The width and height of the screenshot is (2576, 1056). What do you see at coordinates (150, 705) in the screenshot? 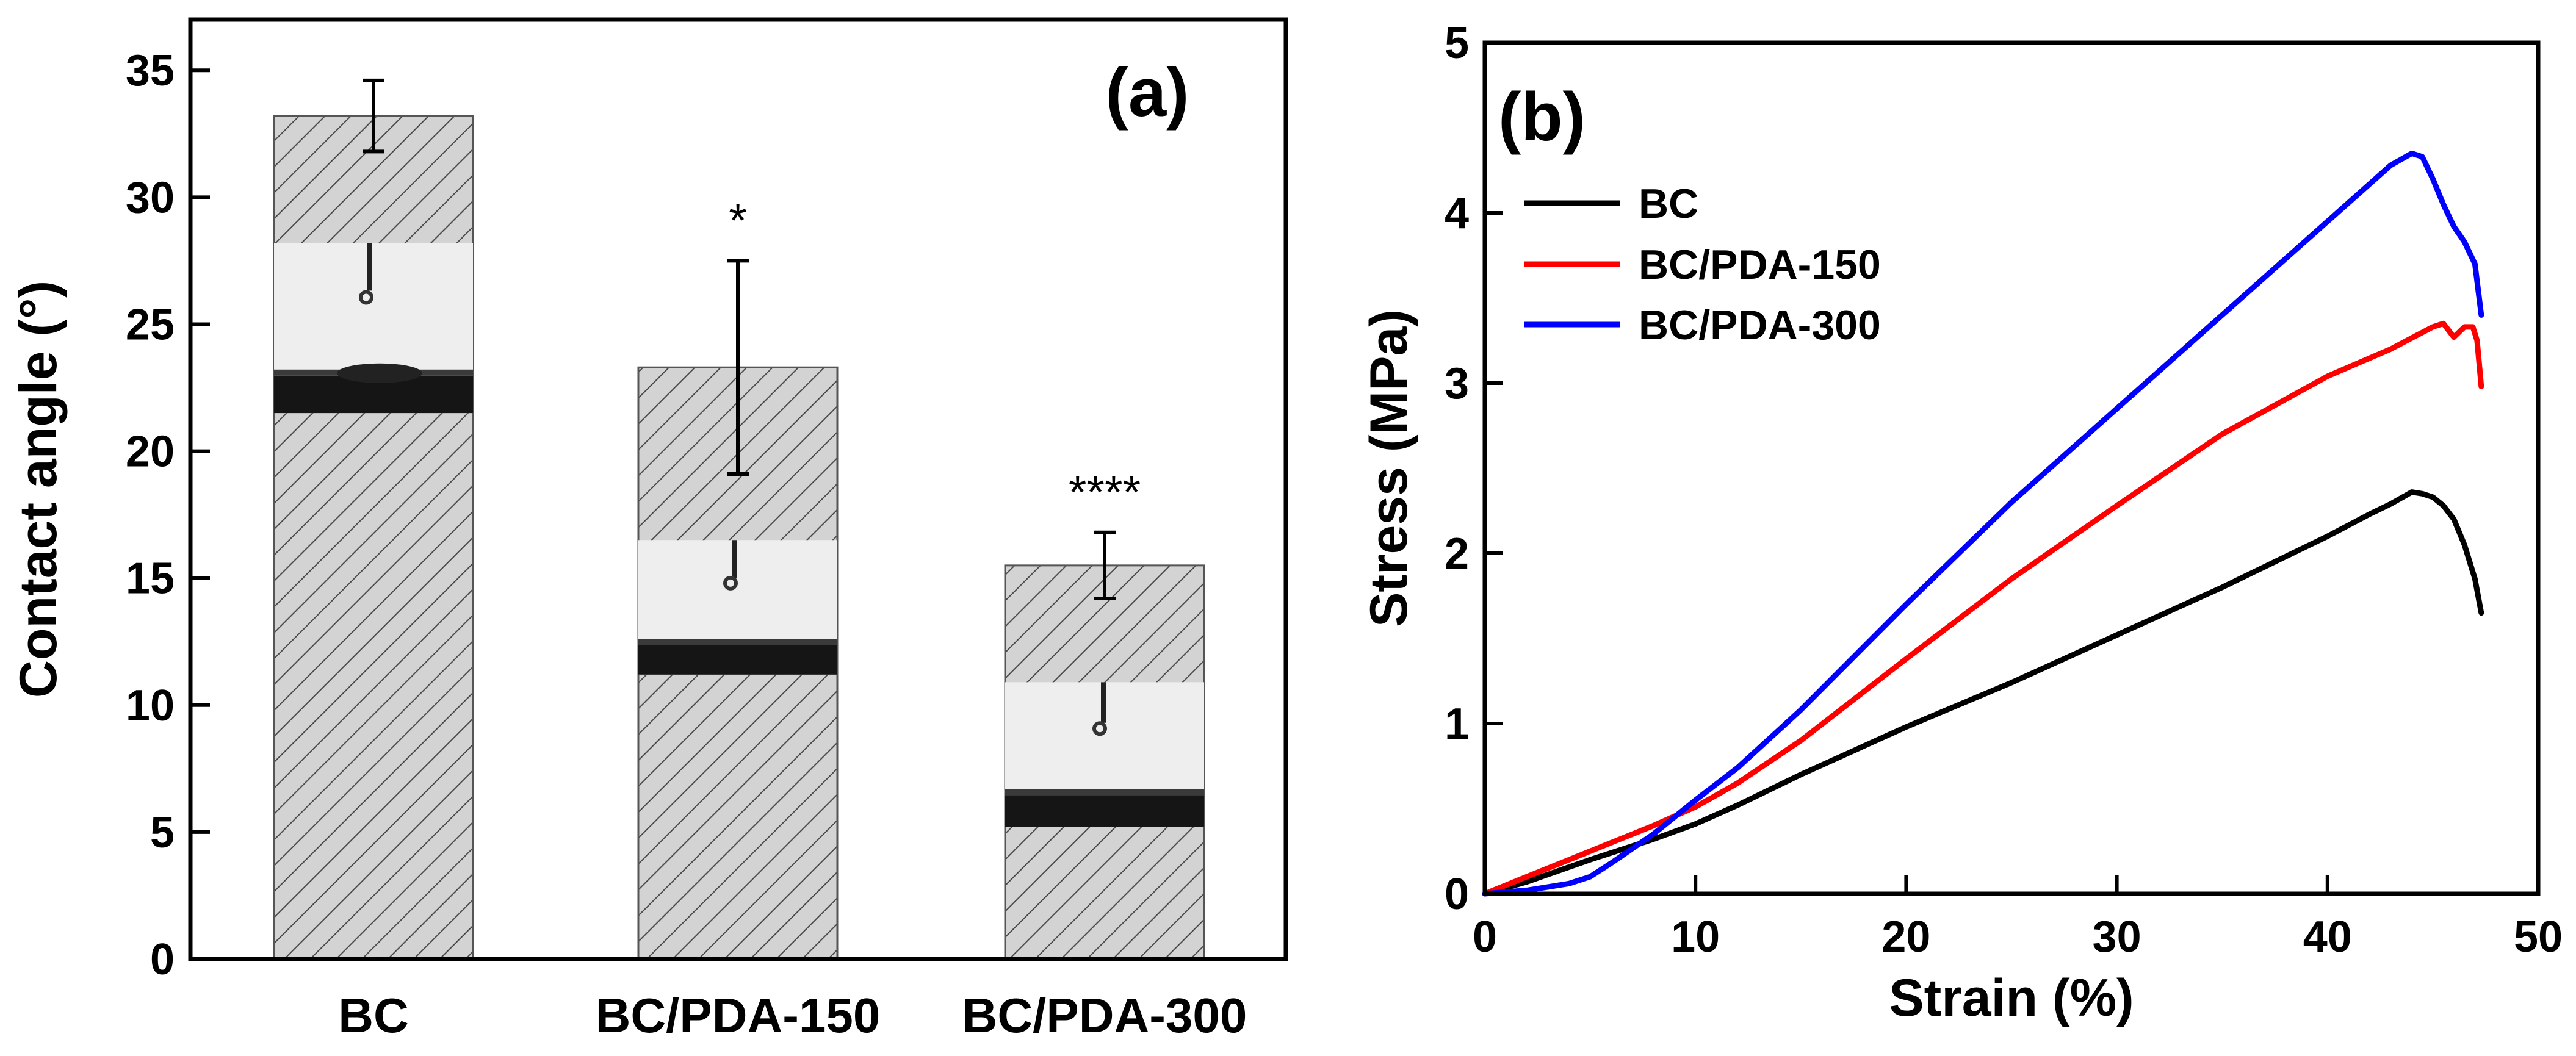
I see `y-tick-label: 10` at bounding box center [150, 705].